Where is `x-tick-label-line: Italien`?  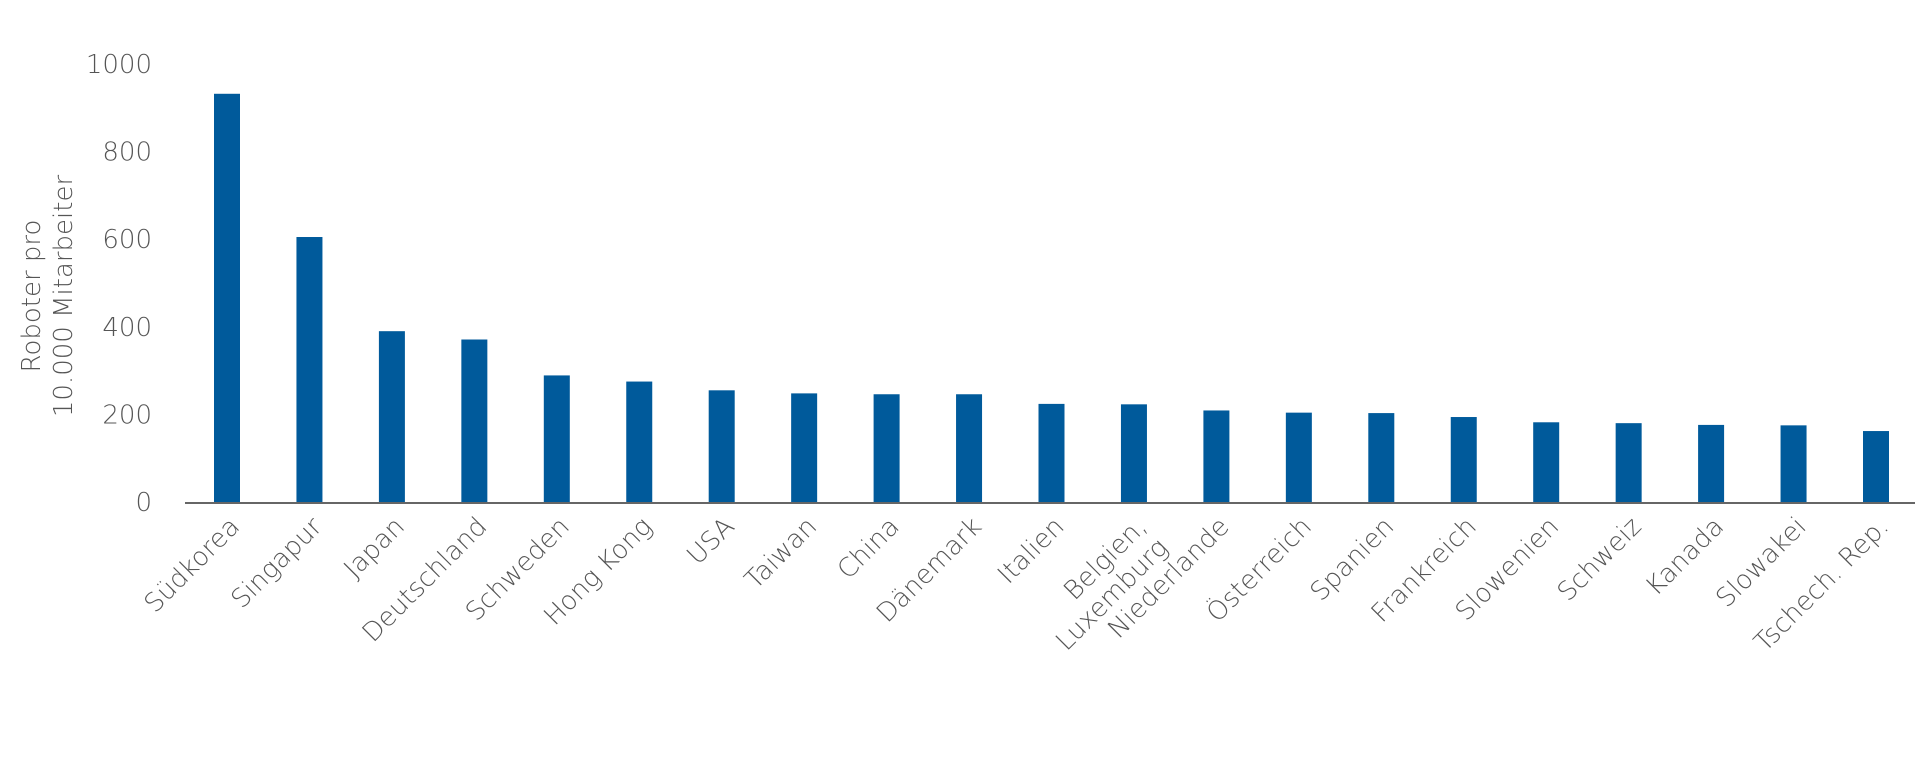 x-tick-label-line: Italien is located at coordinates (1031, 551).